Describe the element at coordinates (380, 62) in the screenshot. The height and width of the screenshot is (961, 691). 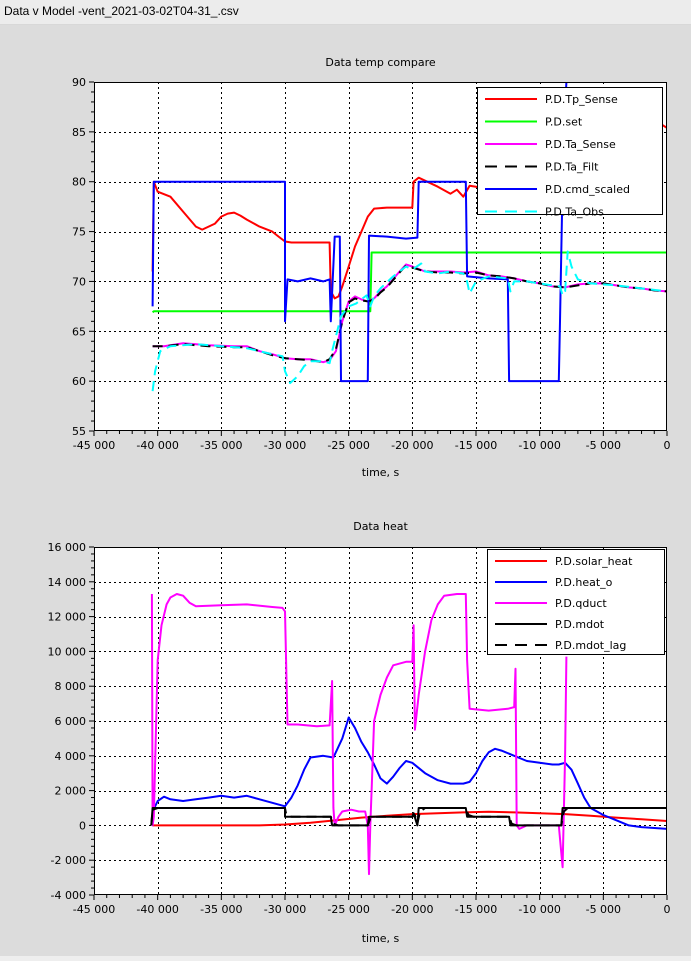
I see `chart-title: Data temp compare` at that location.